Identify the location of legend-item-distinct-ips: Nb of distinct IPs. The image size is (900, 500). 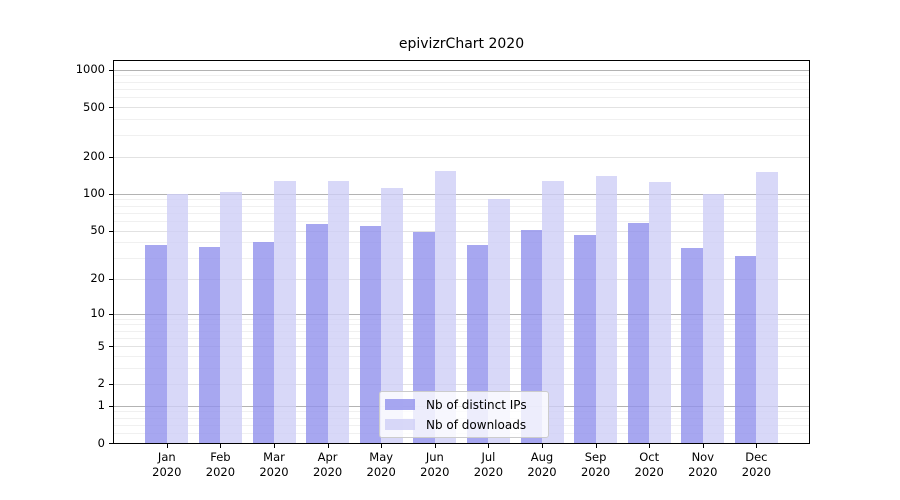
(461, 405).